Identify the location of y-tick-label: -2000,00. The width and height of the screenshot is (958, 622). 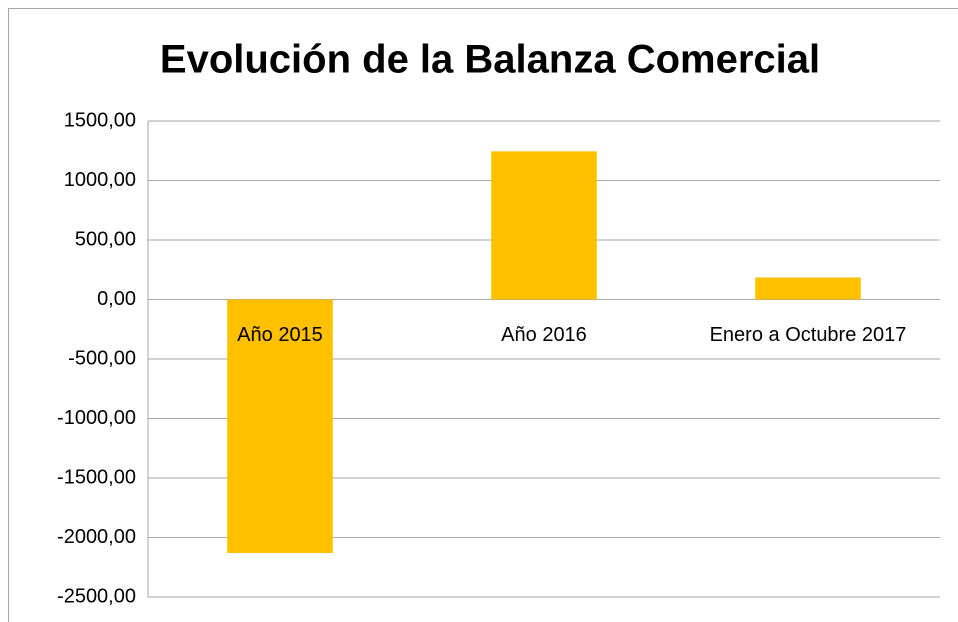
(96, 537).